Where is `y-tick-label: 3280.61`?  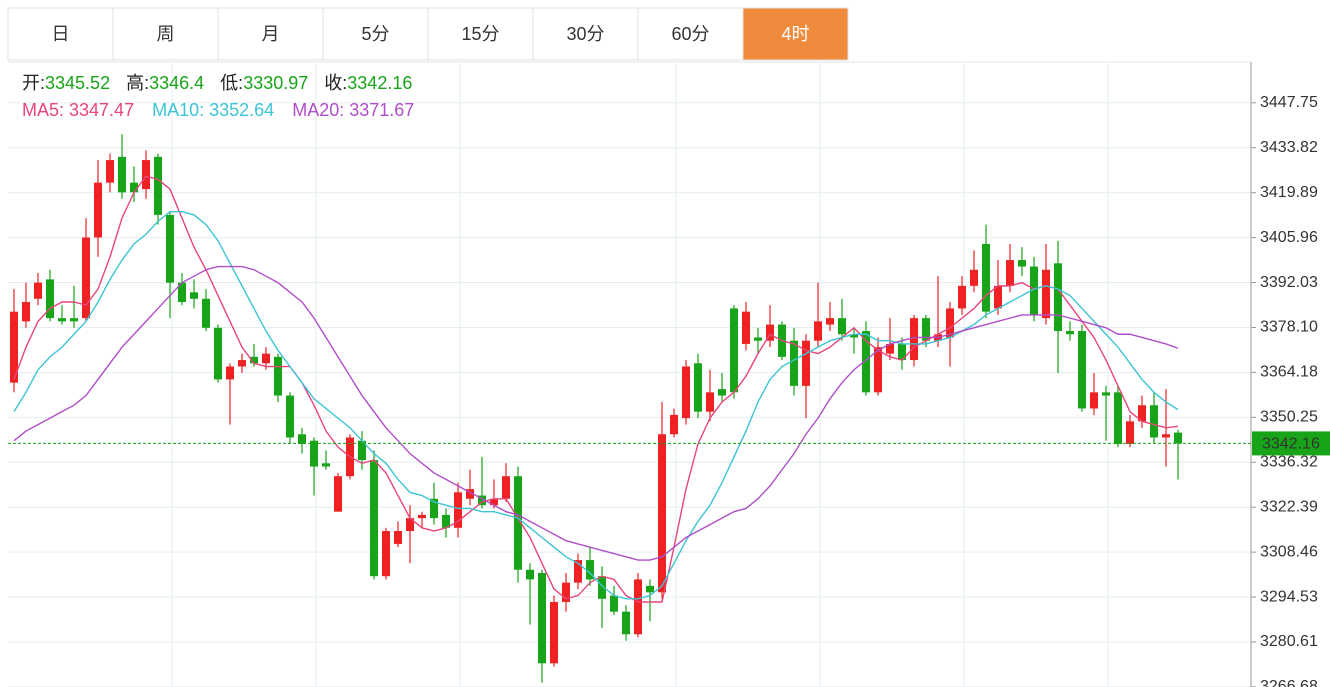 y-tick-label: 3280.61 is located at coordinates (1289, 641).